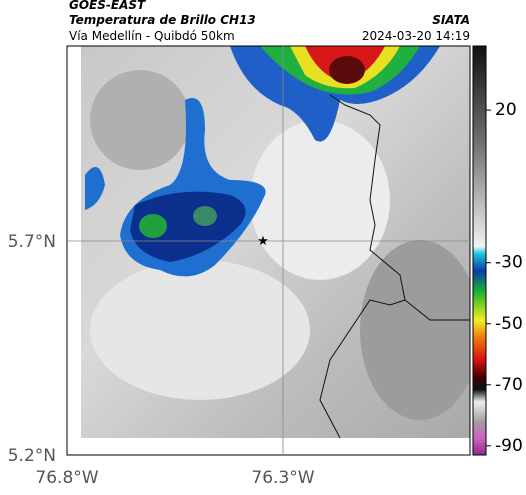 The height and width of the screenshot is (495, 526). I want to click on colorbar-tick-label: 20, so click(506, 110).